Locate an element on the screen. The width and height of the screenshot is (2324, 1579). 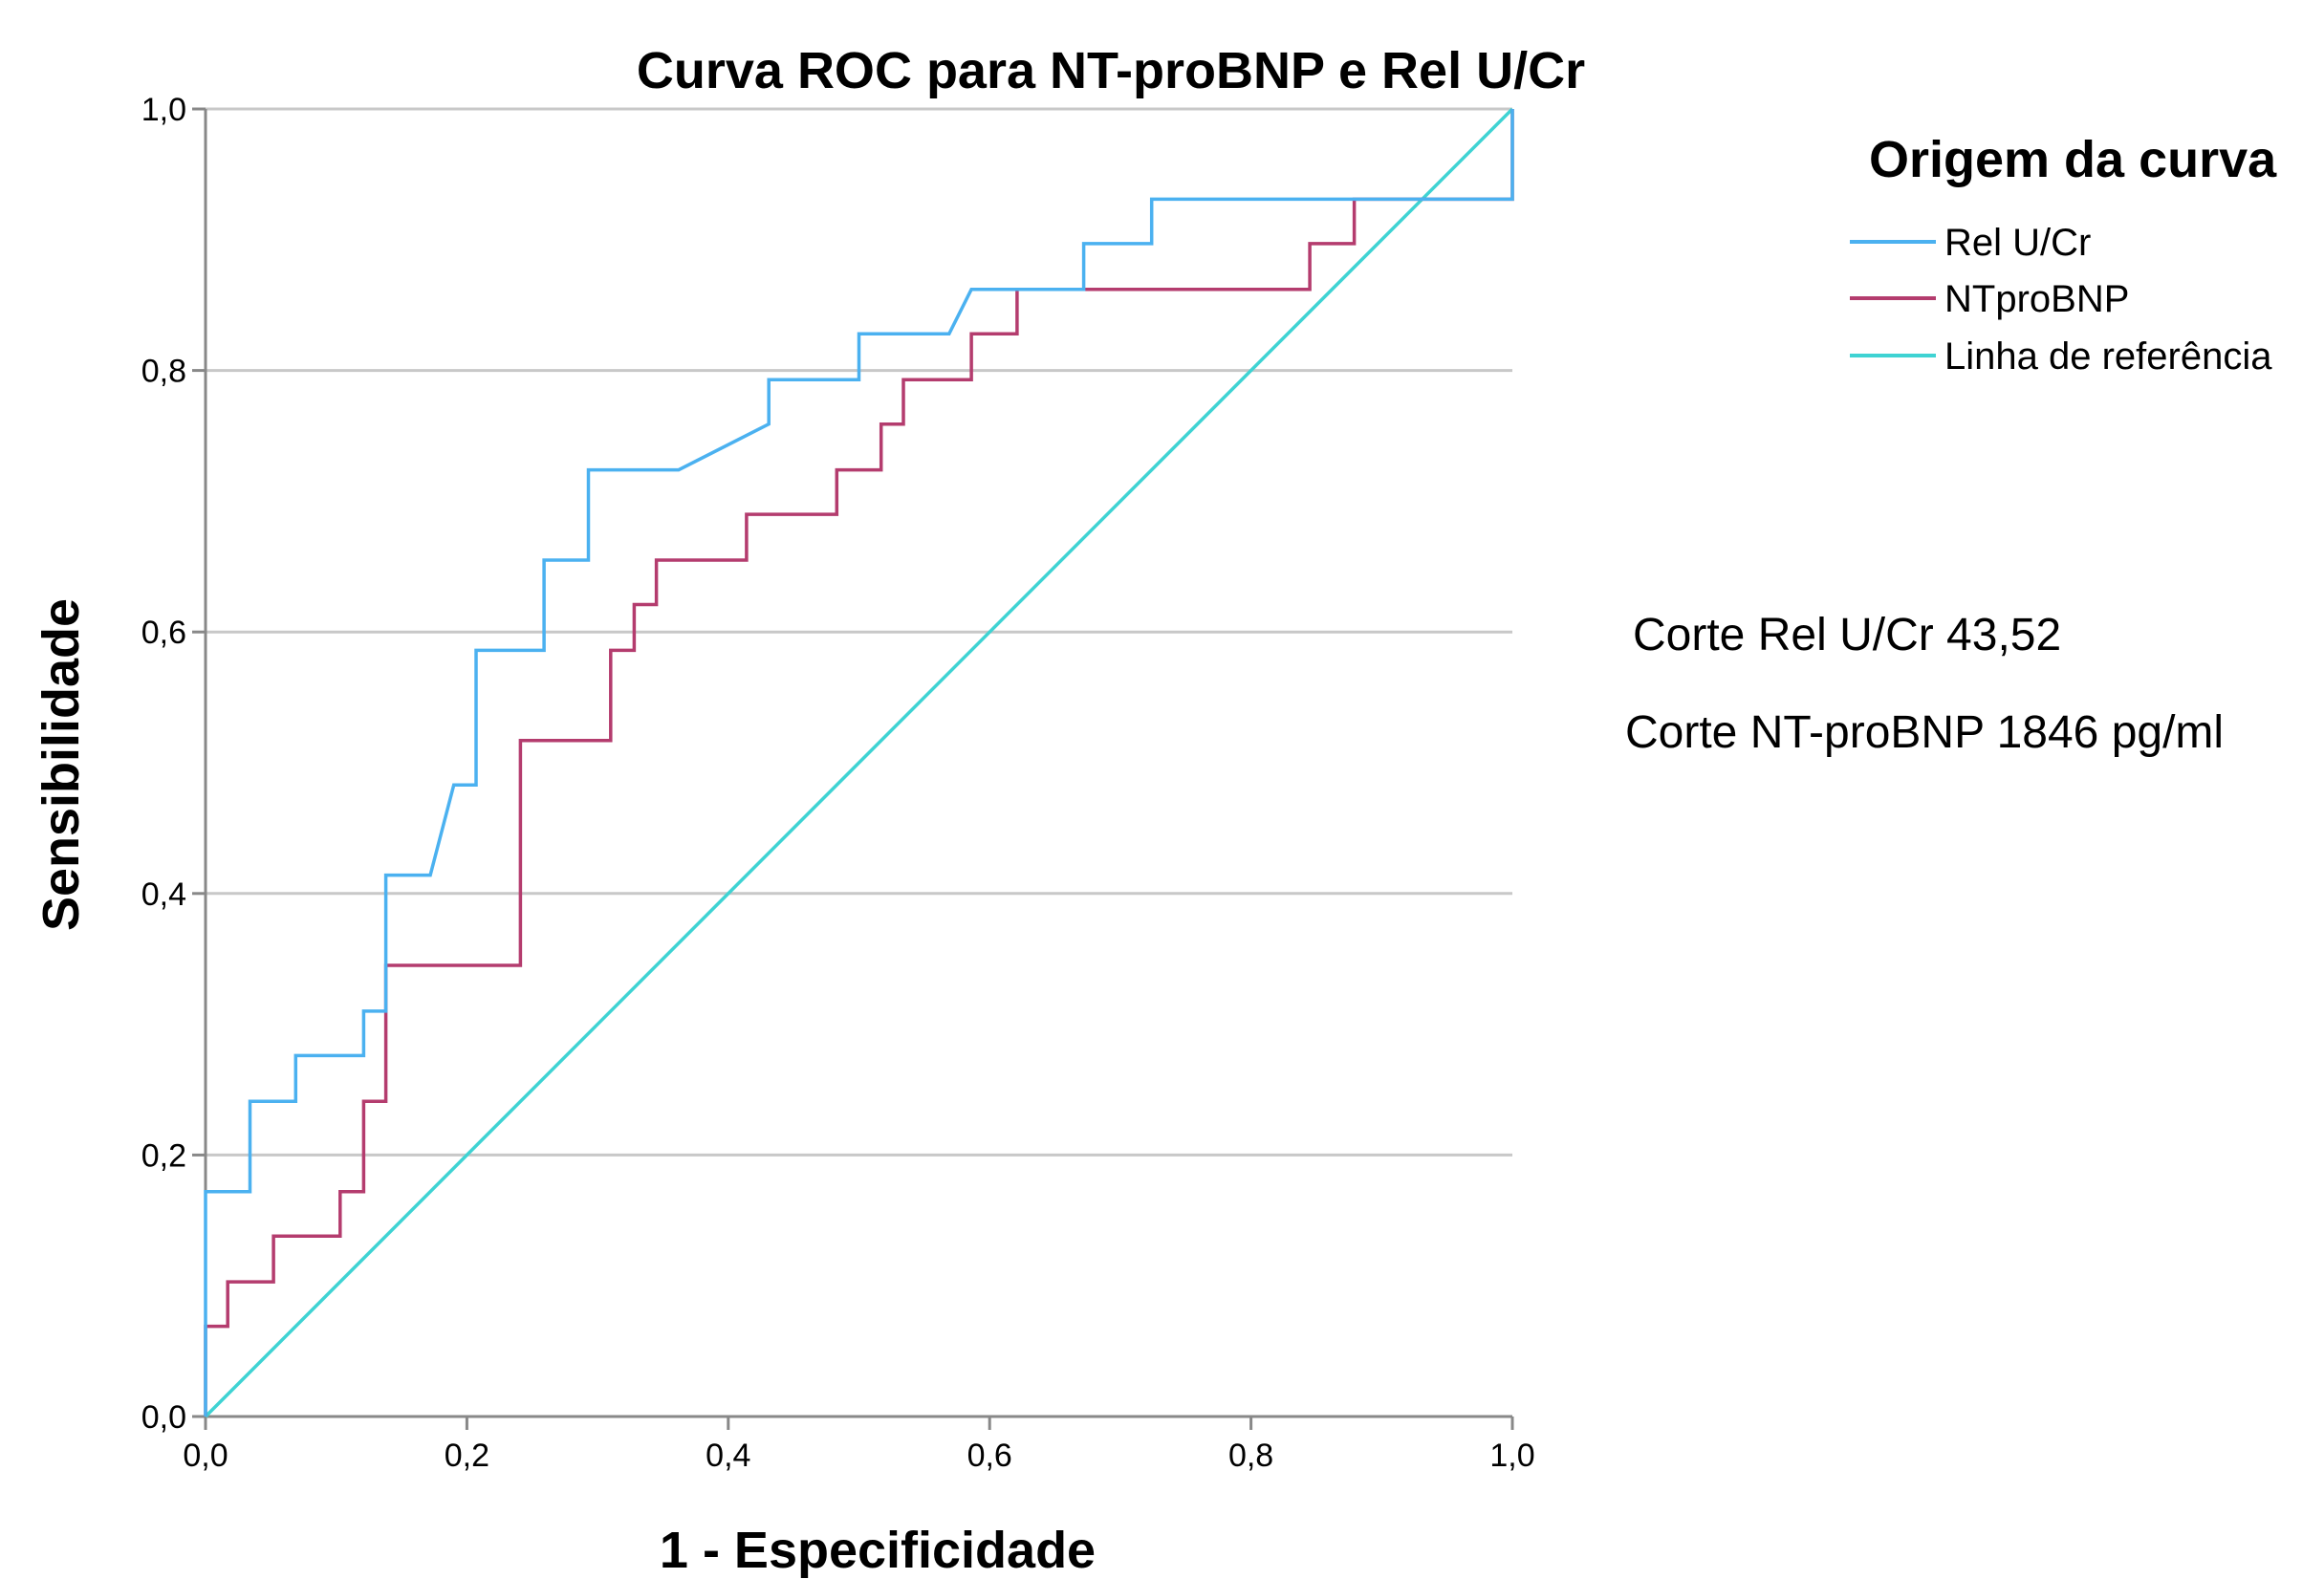
y-tick-label-1: 0,2 is located at coordinates (163, 1155).